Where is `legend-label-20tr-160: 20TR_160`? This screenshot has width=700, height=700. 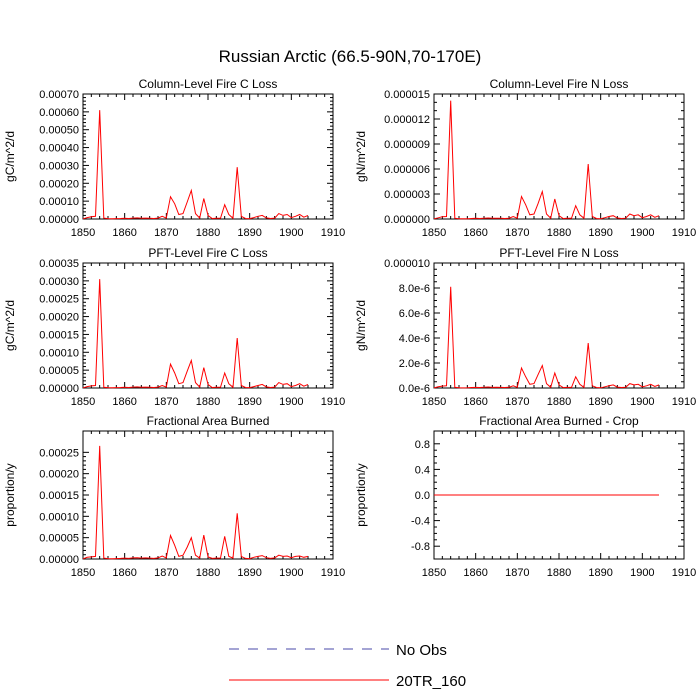 legend-label-20tr-160: 20TR_160 is located at coordinates (431, 681).